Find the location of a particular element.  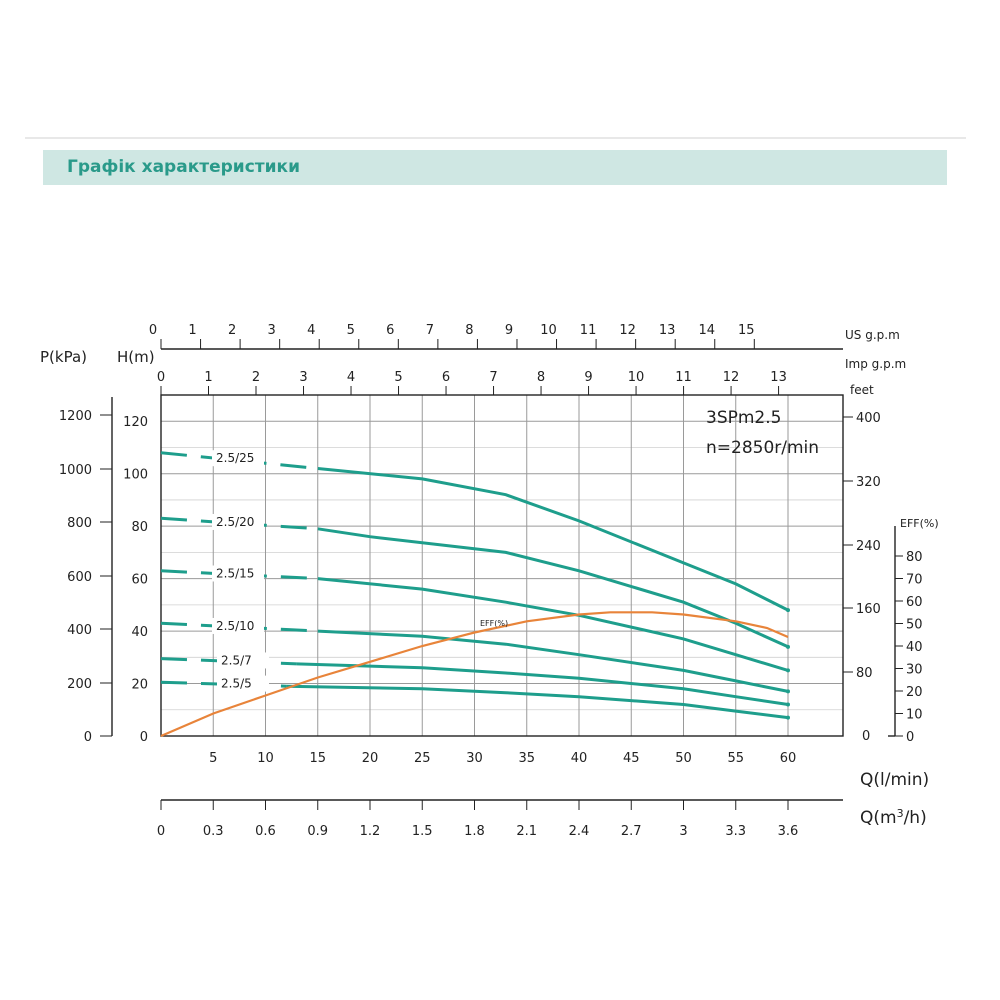

series-label: 2.5/20 is located at coordinates (235, 522).